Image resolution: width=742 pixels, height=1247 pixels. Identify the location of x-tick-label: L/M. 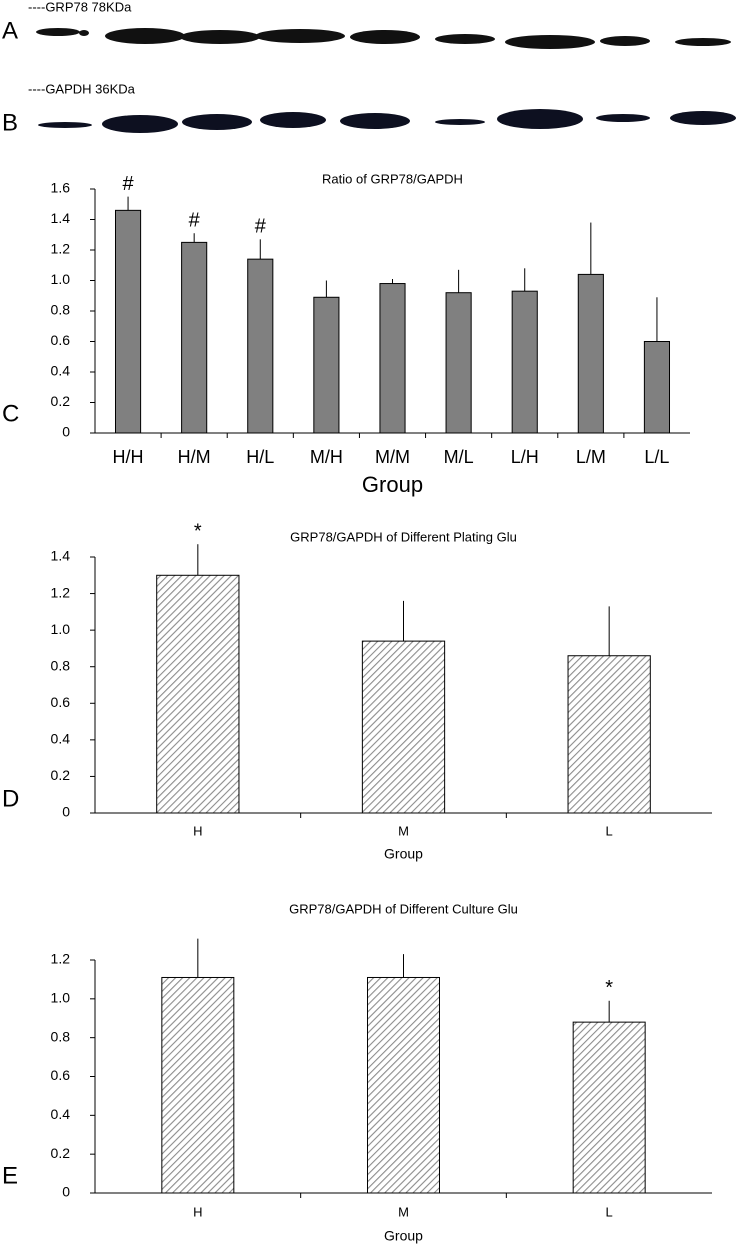
(591, 457).